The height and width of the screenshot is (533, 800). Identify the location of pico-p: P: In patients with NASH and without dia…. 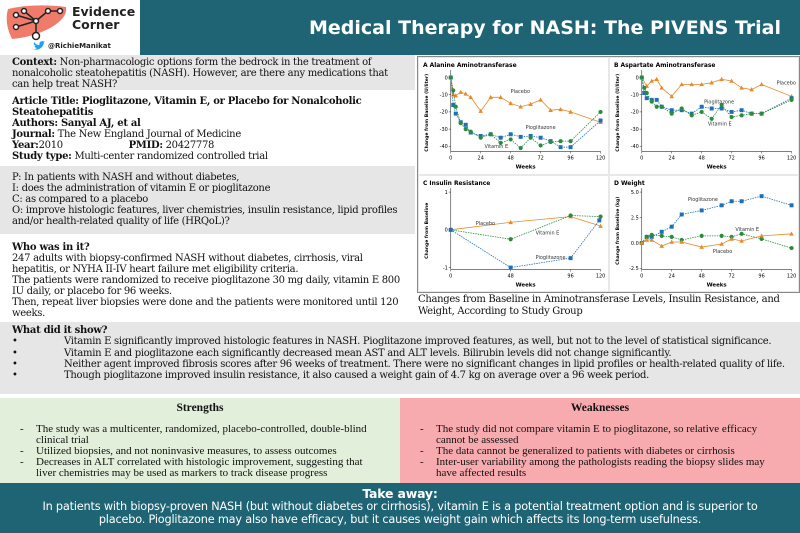
(126, 177).